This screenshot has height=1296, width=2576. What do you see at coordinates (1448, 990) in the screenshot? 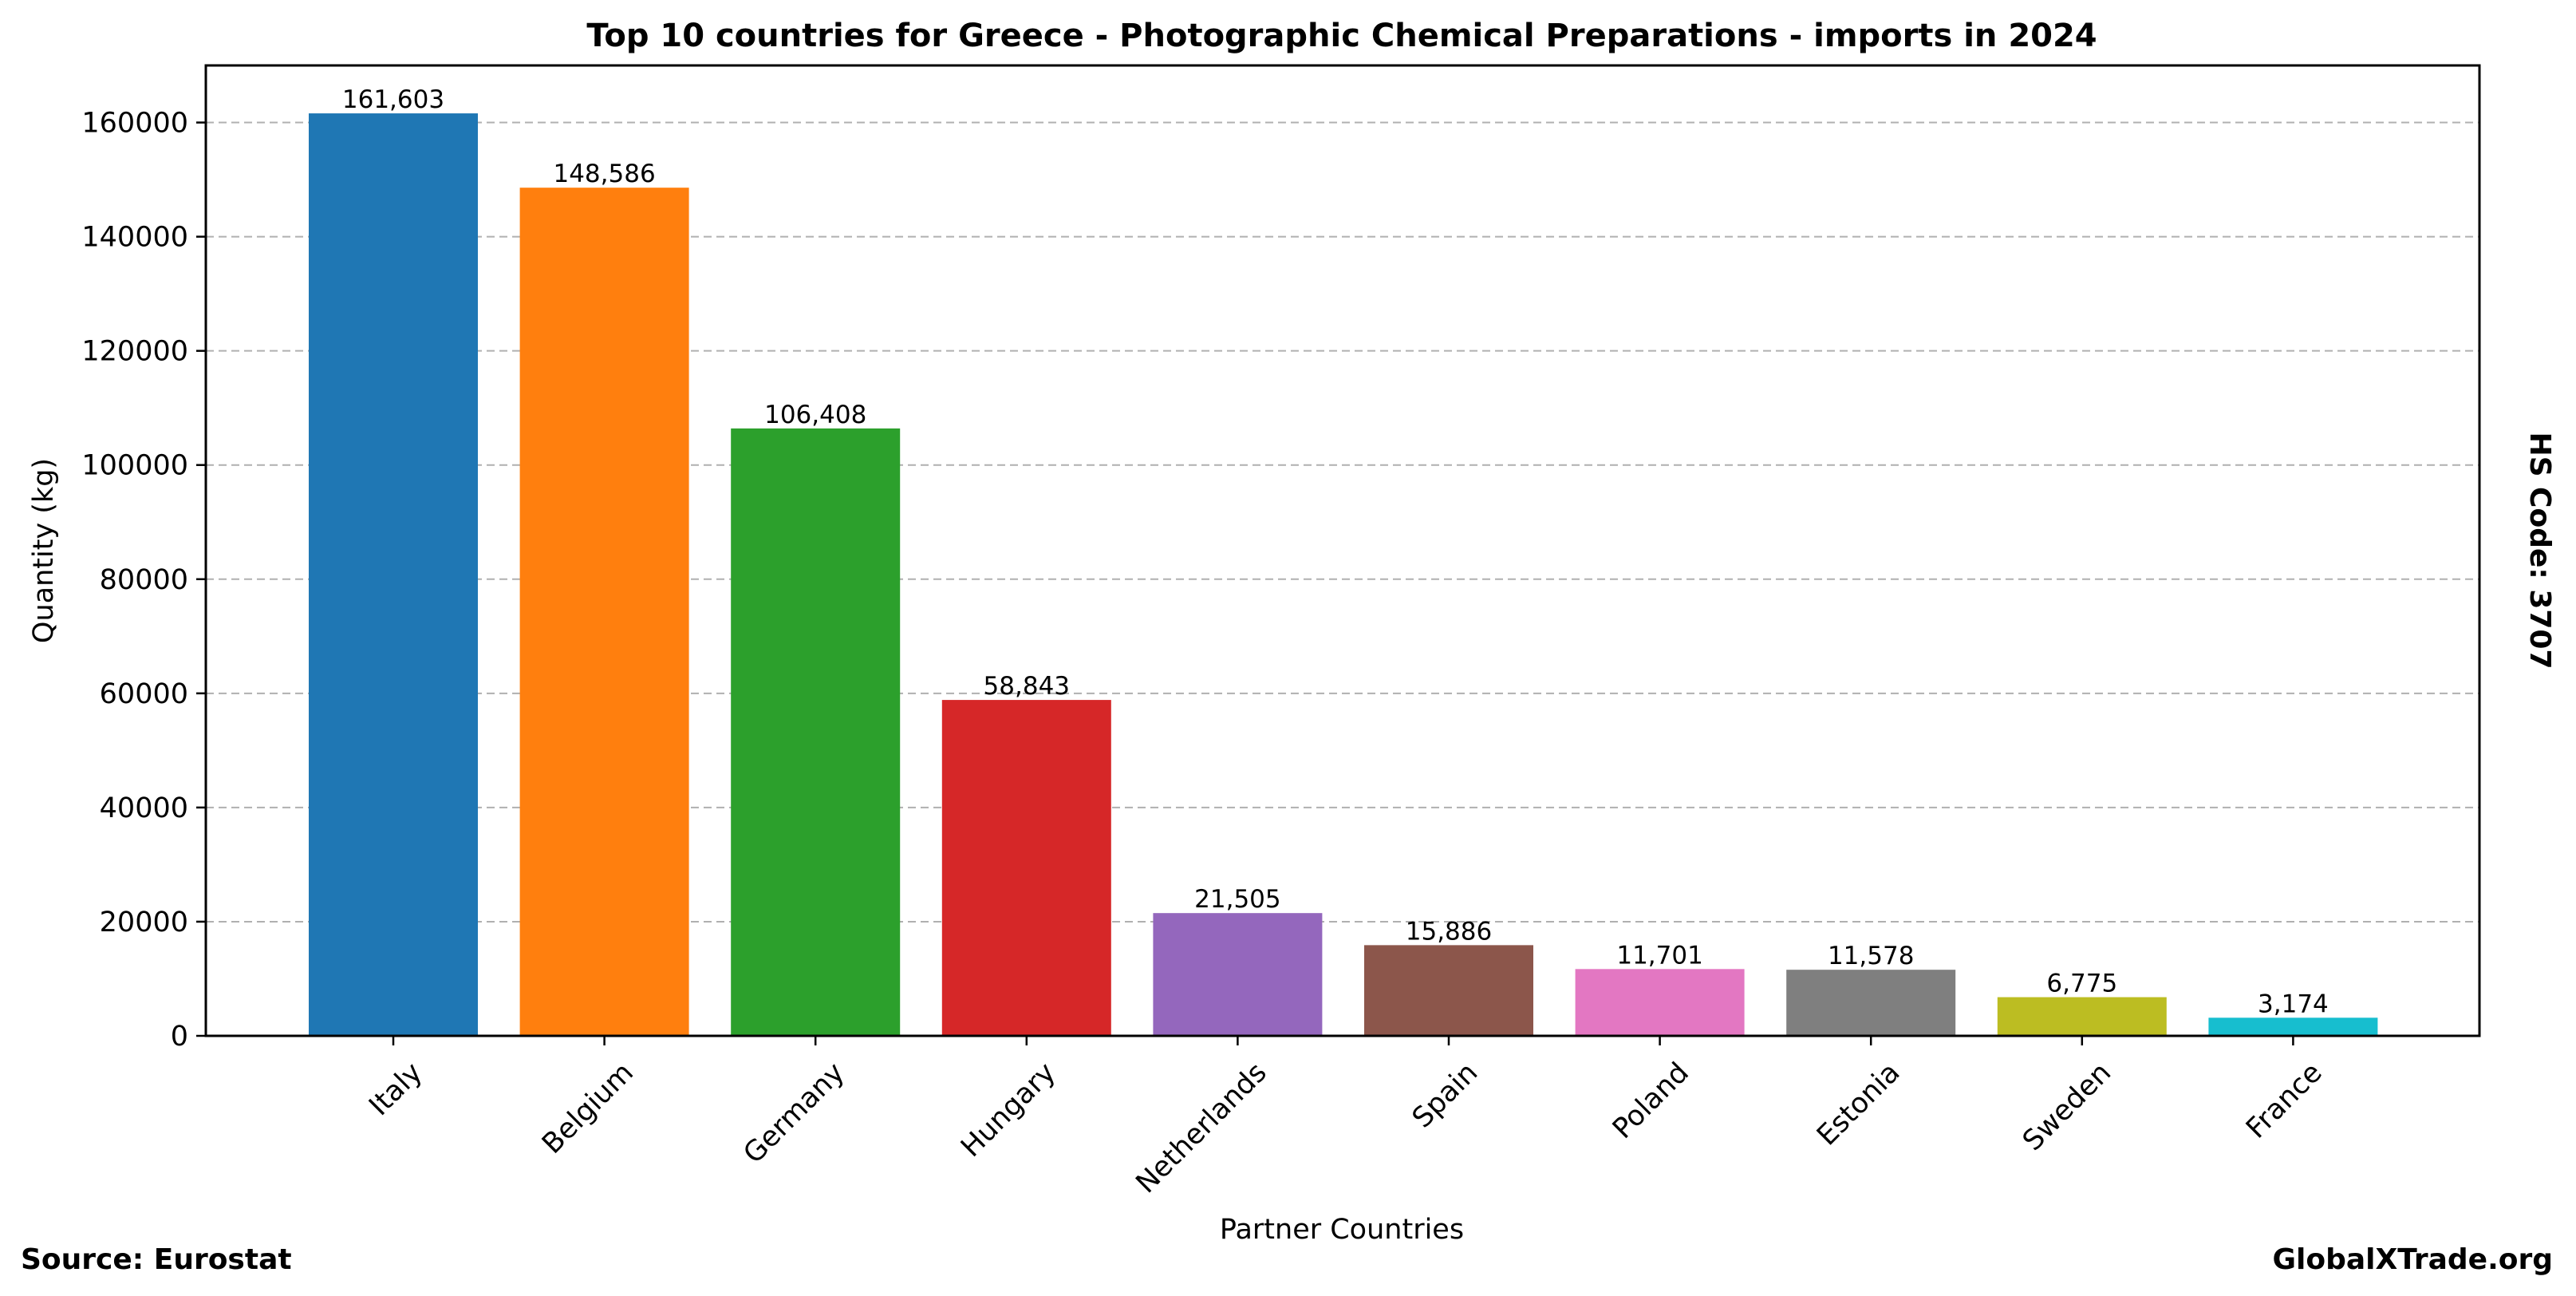
I see `bar-spain` at bounding box center [1448, 990].